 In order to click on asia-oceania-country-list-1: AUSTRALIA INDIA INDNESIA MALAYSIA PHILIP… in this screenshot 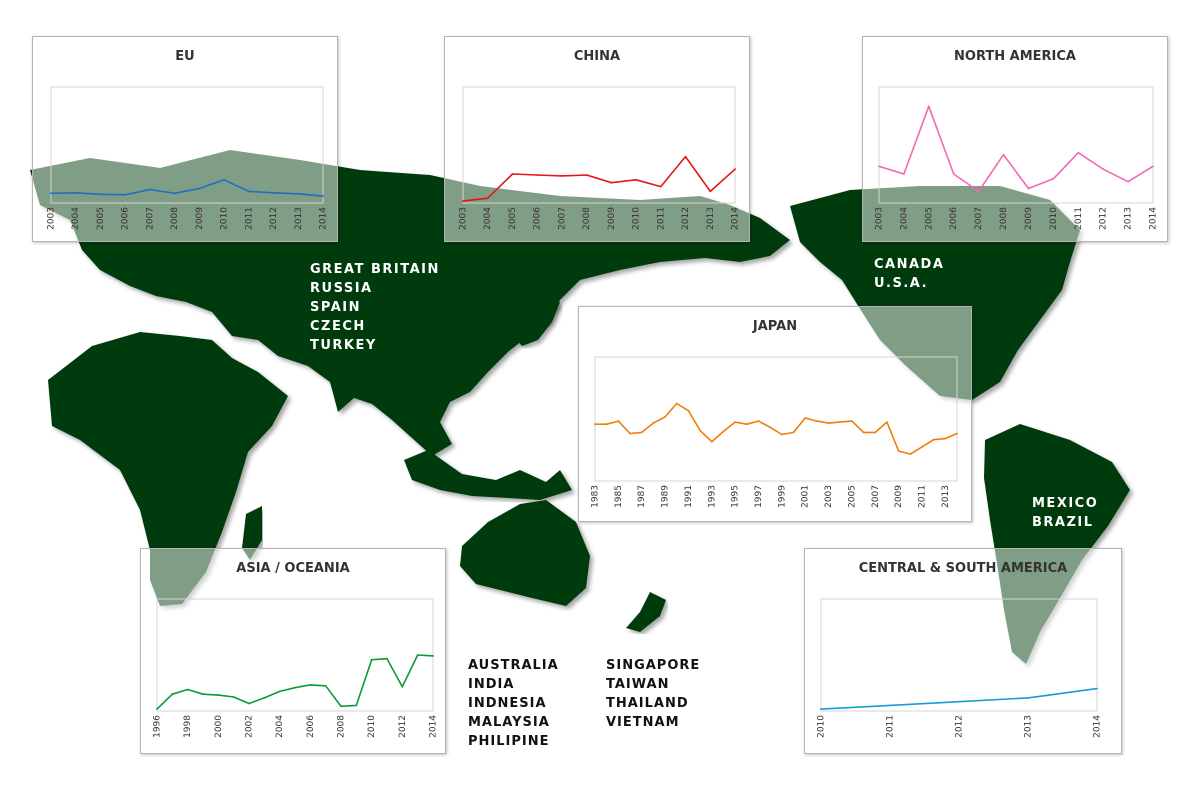, I will do `click(513, 703)`.